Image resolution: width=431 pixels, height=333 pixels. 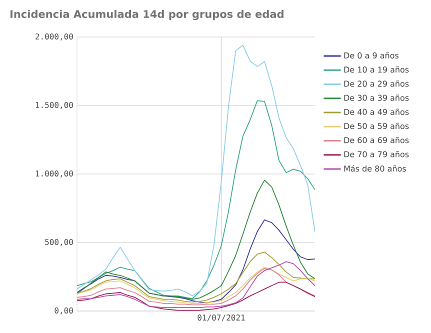 I want to click on legend-label: De 0 a 9 años, so click(x=371, y=55).